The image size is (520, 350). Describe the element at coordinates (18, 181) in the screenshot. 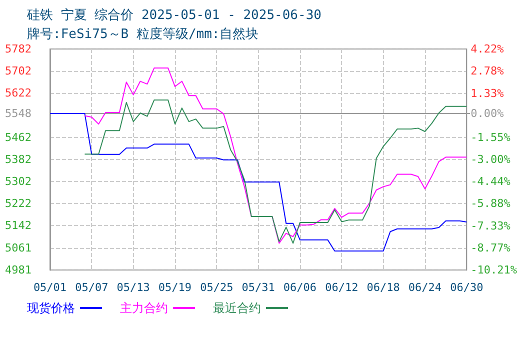

I see `y-tick-label: 5302` at that location.